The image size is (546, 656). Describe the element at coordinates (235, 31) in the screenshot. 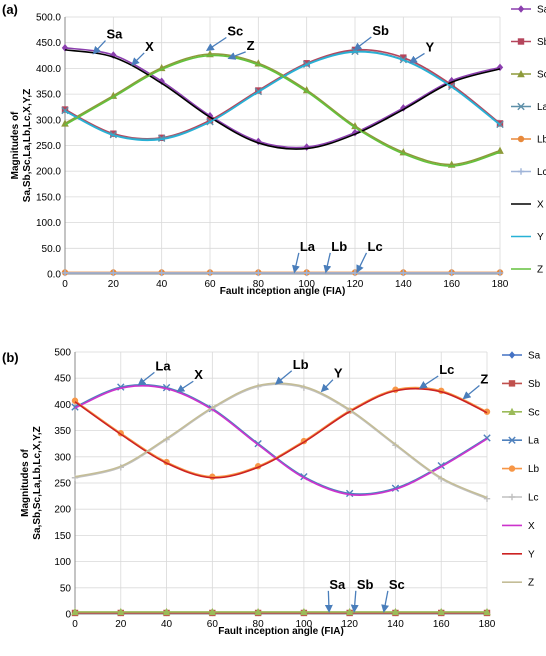

I see `annotation-label: Sc` at that location.